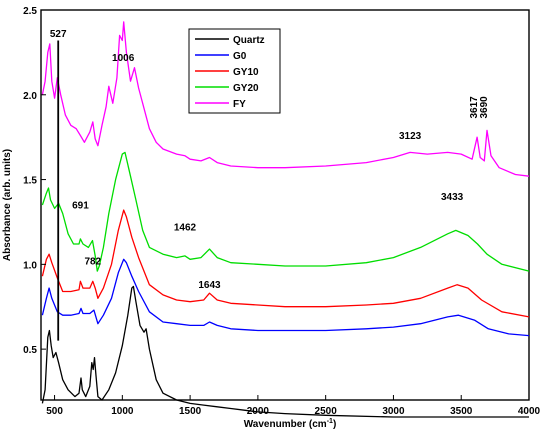 This screenshot has width=550, height=431. Describe the element at coordinates (334, 424) in the screenshot. I see `x-axis-title-end: )` at that location.